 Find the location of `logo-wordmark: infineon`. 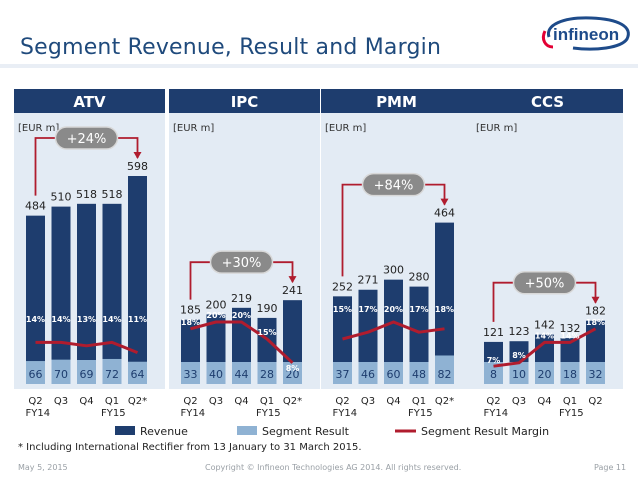

logo-wordmark: infineon is located at coordinates (586, 34).